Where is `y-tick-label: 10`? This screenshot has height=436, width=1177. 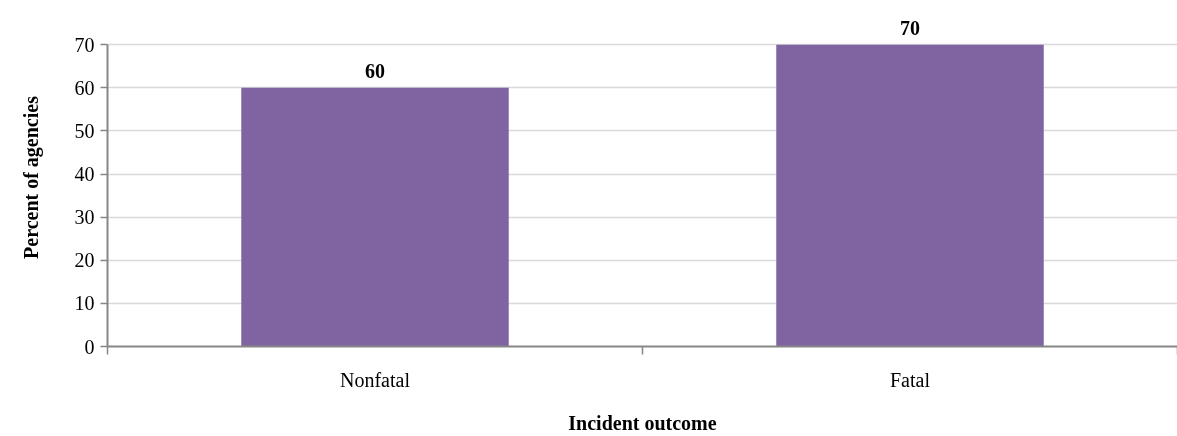
y-tick-label: 10 is located at coordinates (84, 303).